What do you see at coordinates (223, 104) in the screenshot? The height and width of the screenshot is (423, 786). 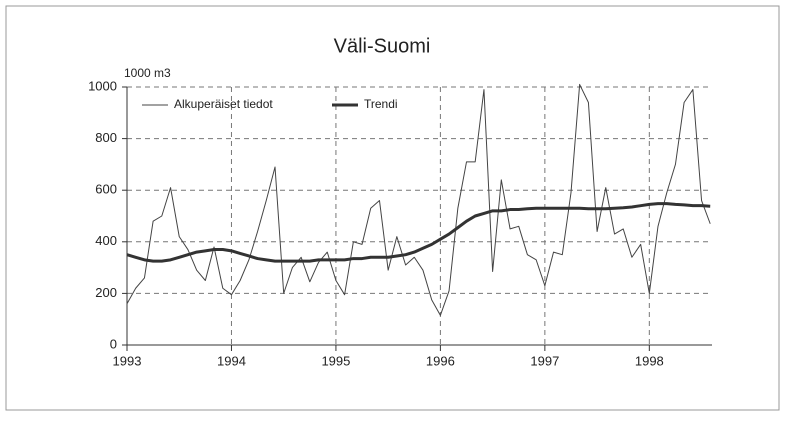 I see `legend-label: Alkuperäiset tiedot` at bounding box center [223, 104].